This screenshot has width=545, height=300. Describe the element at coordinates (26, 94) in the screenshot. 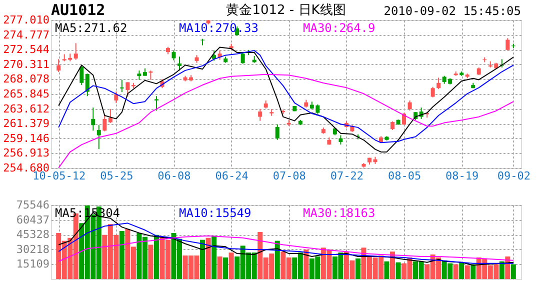

I see `y-tick-label: 265.845` at that location.